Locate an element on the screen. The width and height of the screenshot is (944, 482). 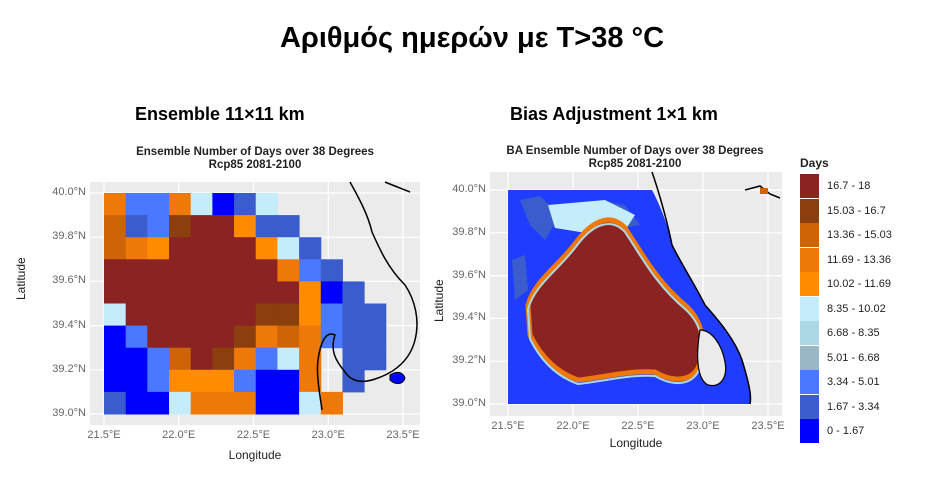
legend-label: 5.01 - 6.68 is located at coordinates (853, 357).